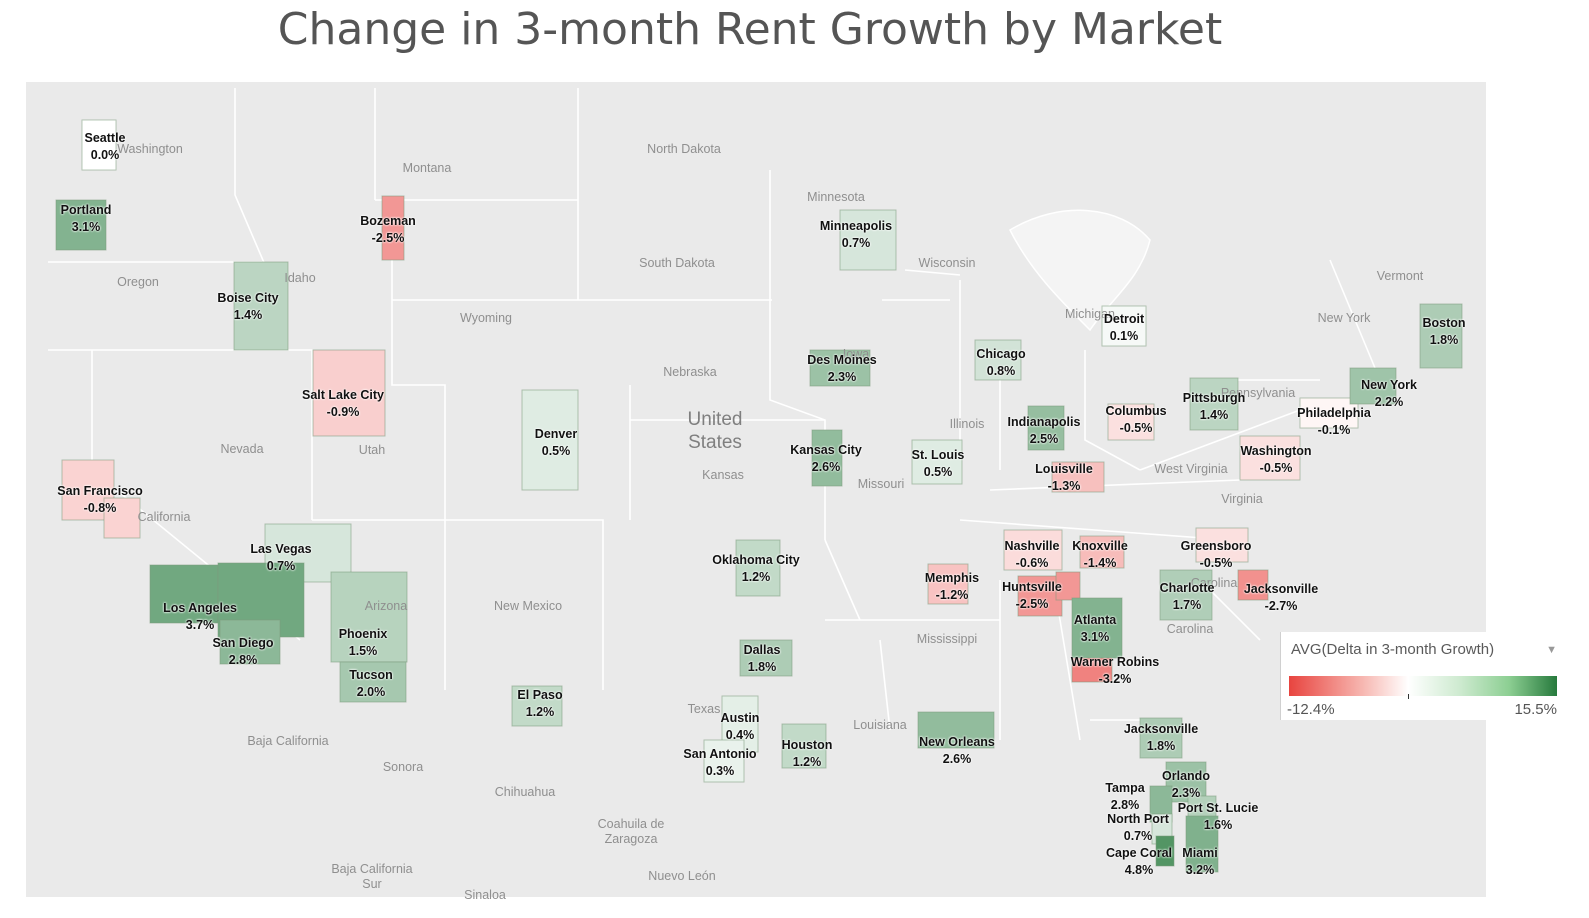 The image size is (1589, 918). What do you see at coordinates (372, 876) in the screenshot?
I see `geo-label-baja-california-sur: Baja California Sur` at bounding box center [372, 876].